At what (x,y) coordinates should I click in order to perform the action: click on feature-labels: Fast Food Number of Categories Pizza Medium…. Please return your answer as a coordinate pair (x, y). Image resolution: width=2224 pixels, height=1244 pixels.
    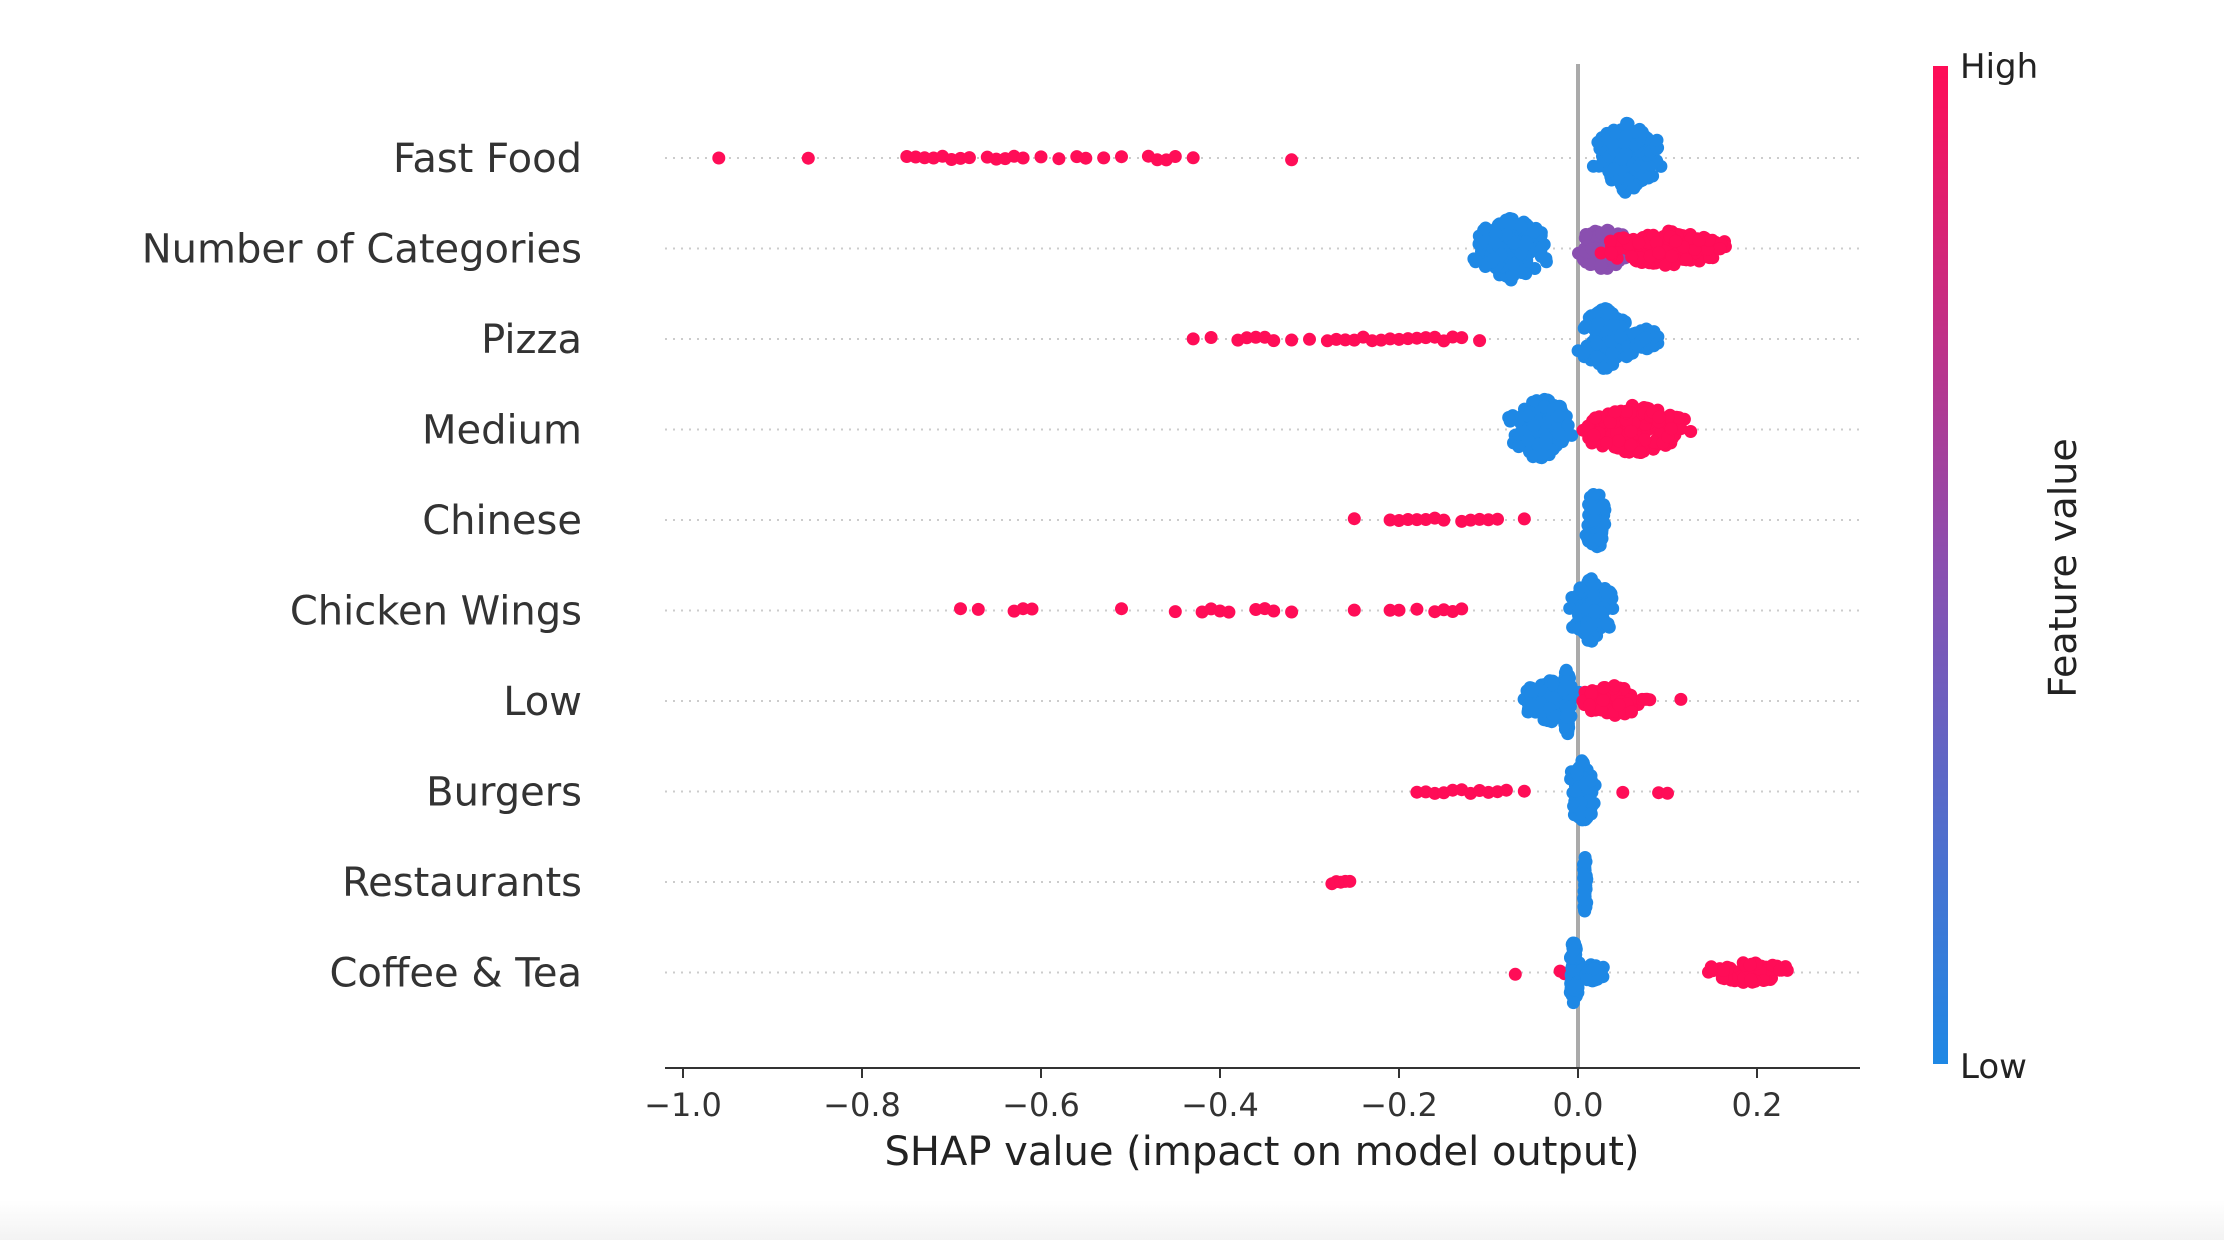
    Looking at the image, I should click on (362, 566).